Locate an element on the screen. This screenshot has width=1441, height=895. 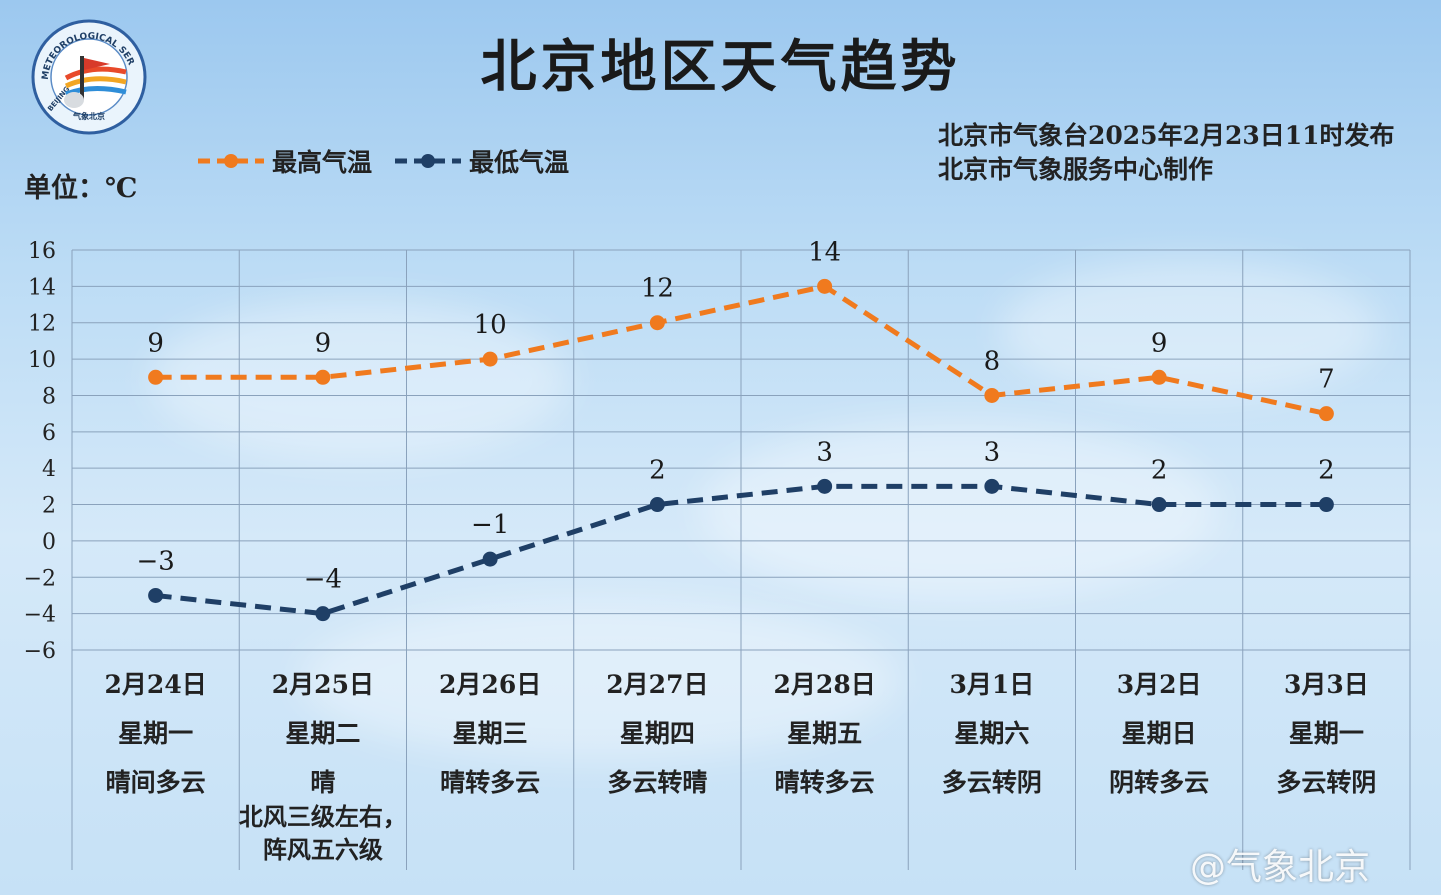
unit-label: 单位：℃ is located at coordinates (81, 188).